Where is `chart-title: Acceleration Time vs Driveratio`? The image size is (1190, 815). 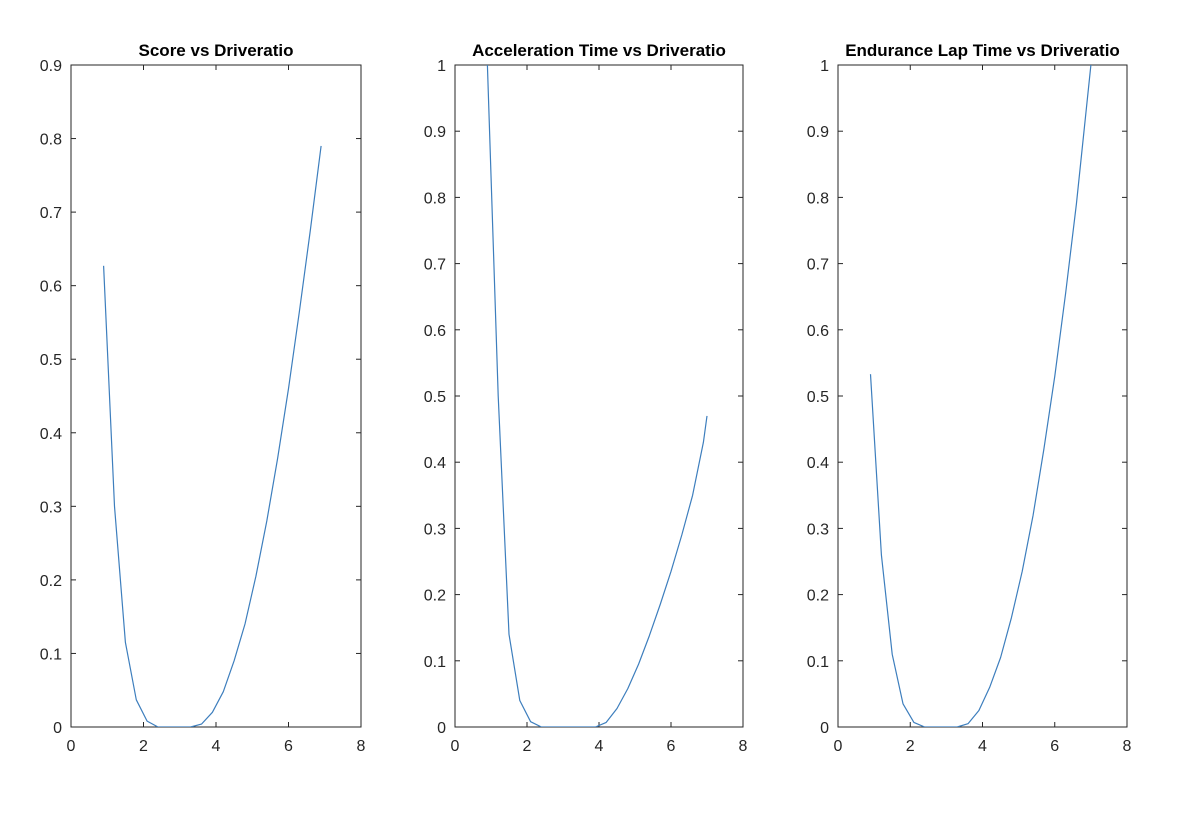 chart-title: Acceleration Time vs Driveratio is located at coordinates (599, 50).